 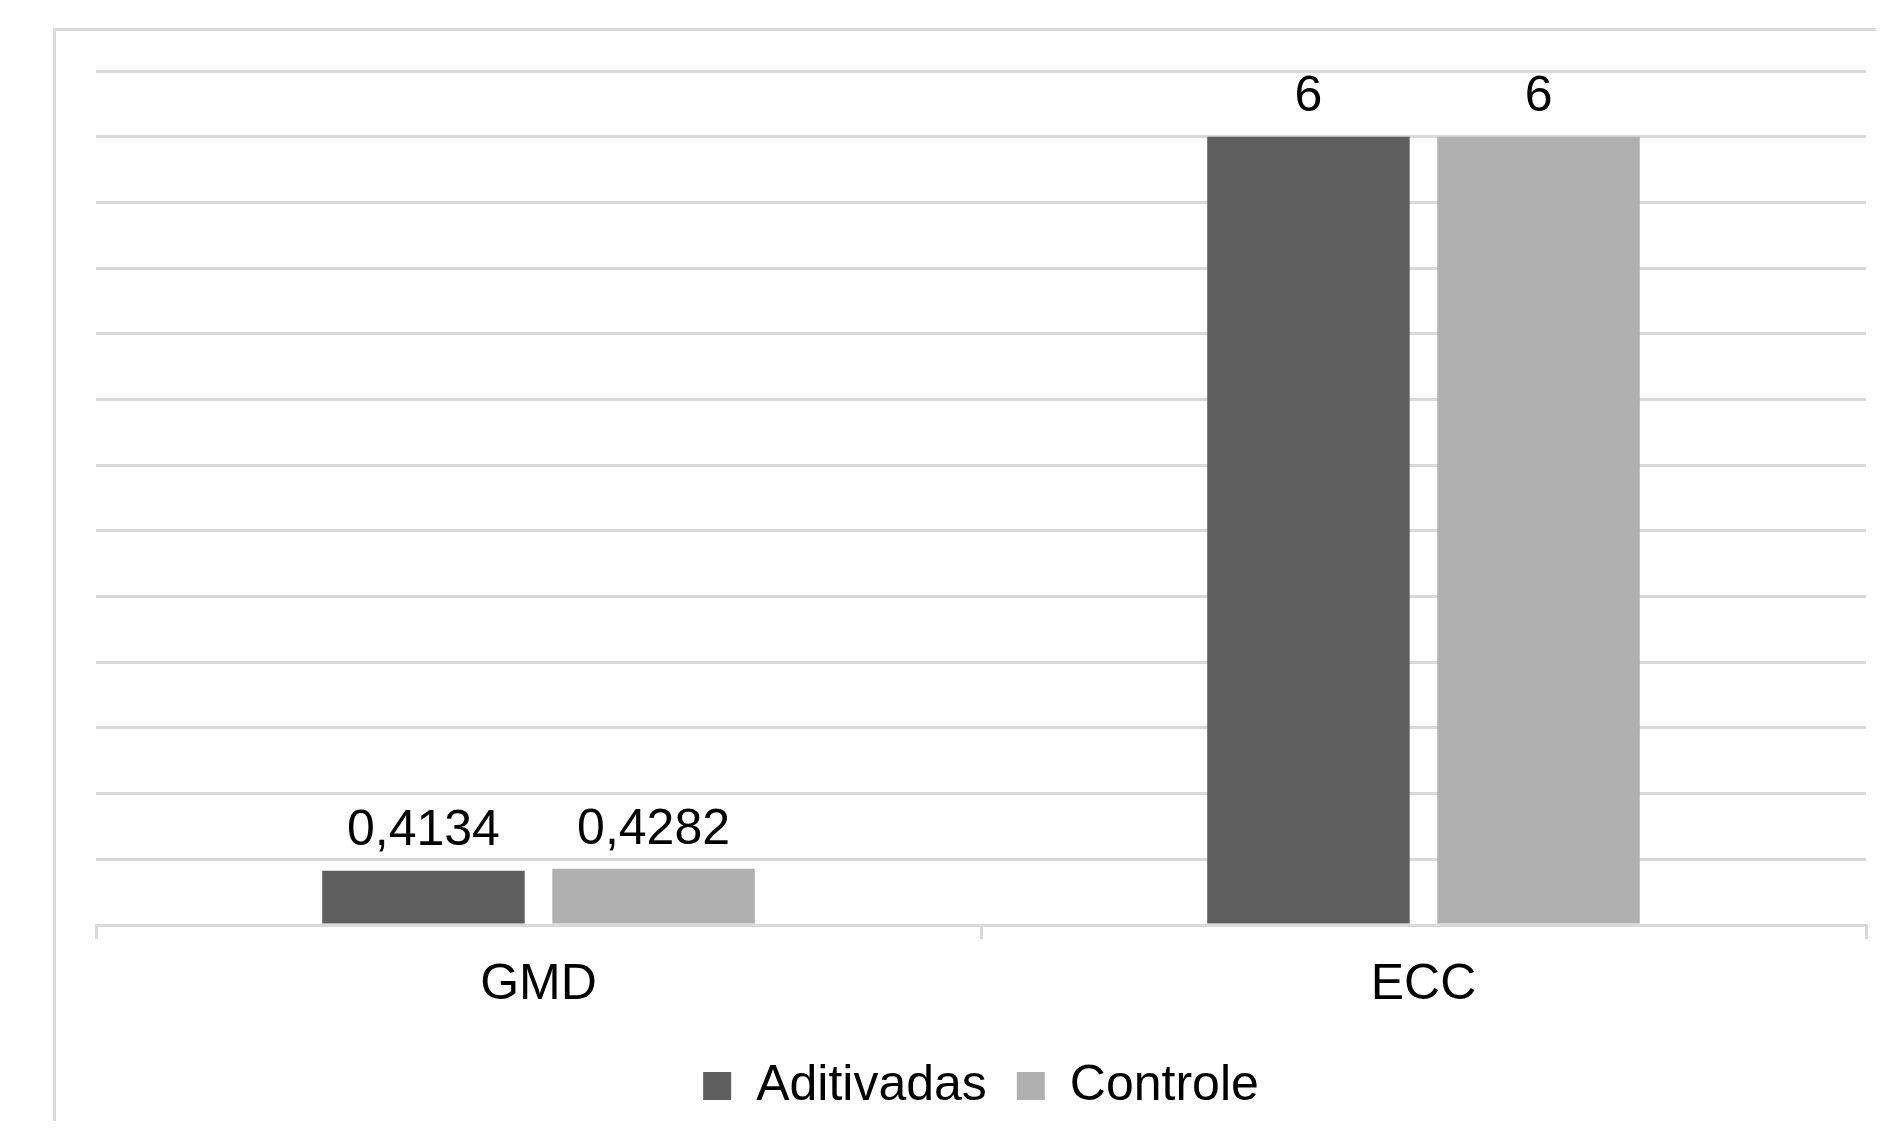 What do you see at coordinates (538, 981) in the screenshot?
I see `x-tick-label: GMD` at bounding box center [538, 981].